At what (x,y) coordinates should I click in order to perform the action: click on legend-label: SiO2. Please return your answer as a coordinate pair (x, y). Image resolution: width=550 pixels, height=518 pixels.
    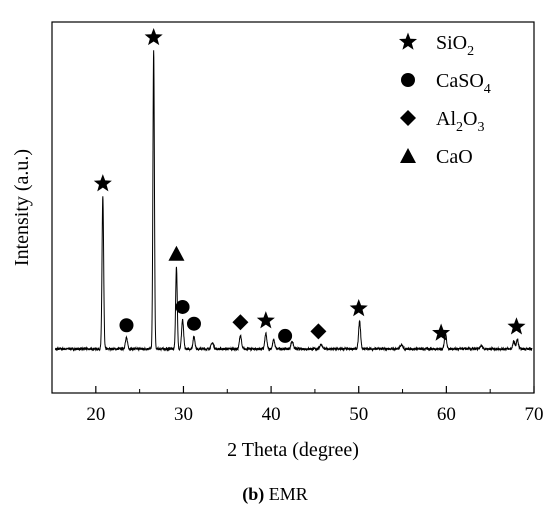
    Looking at the image, I should click on (455, 45).